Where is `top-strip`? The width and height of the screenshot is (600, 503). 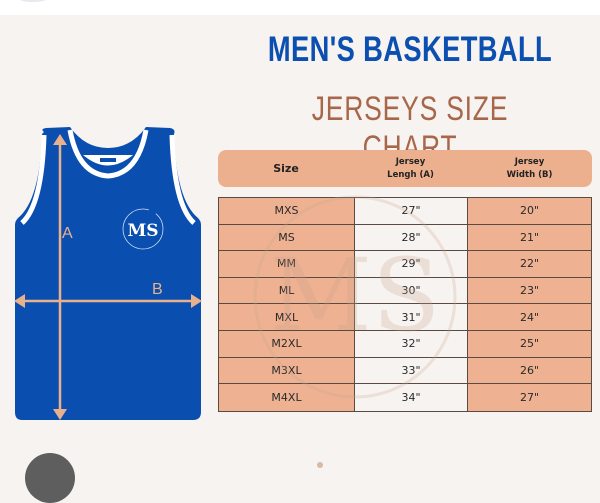 top-strip is located at coordinates (300, 7).